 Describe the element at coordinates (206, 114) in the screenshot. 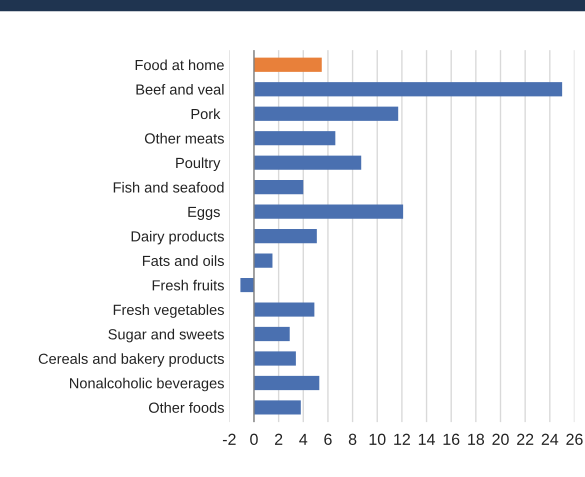

I see `y-tick-label: Pork` at that location.